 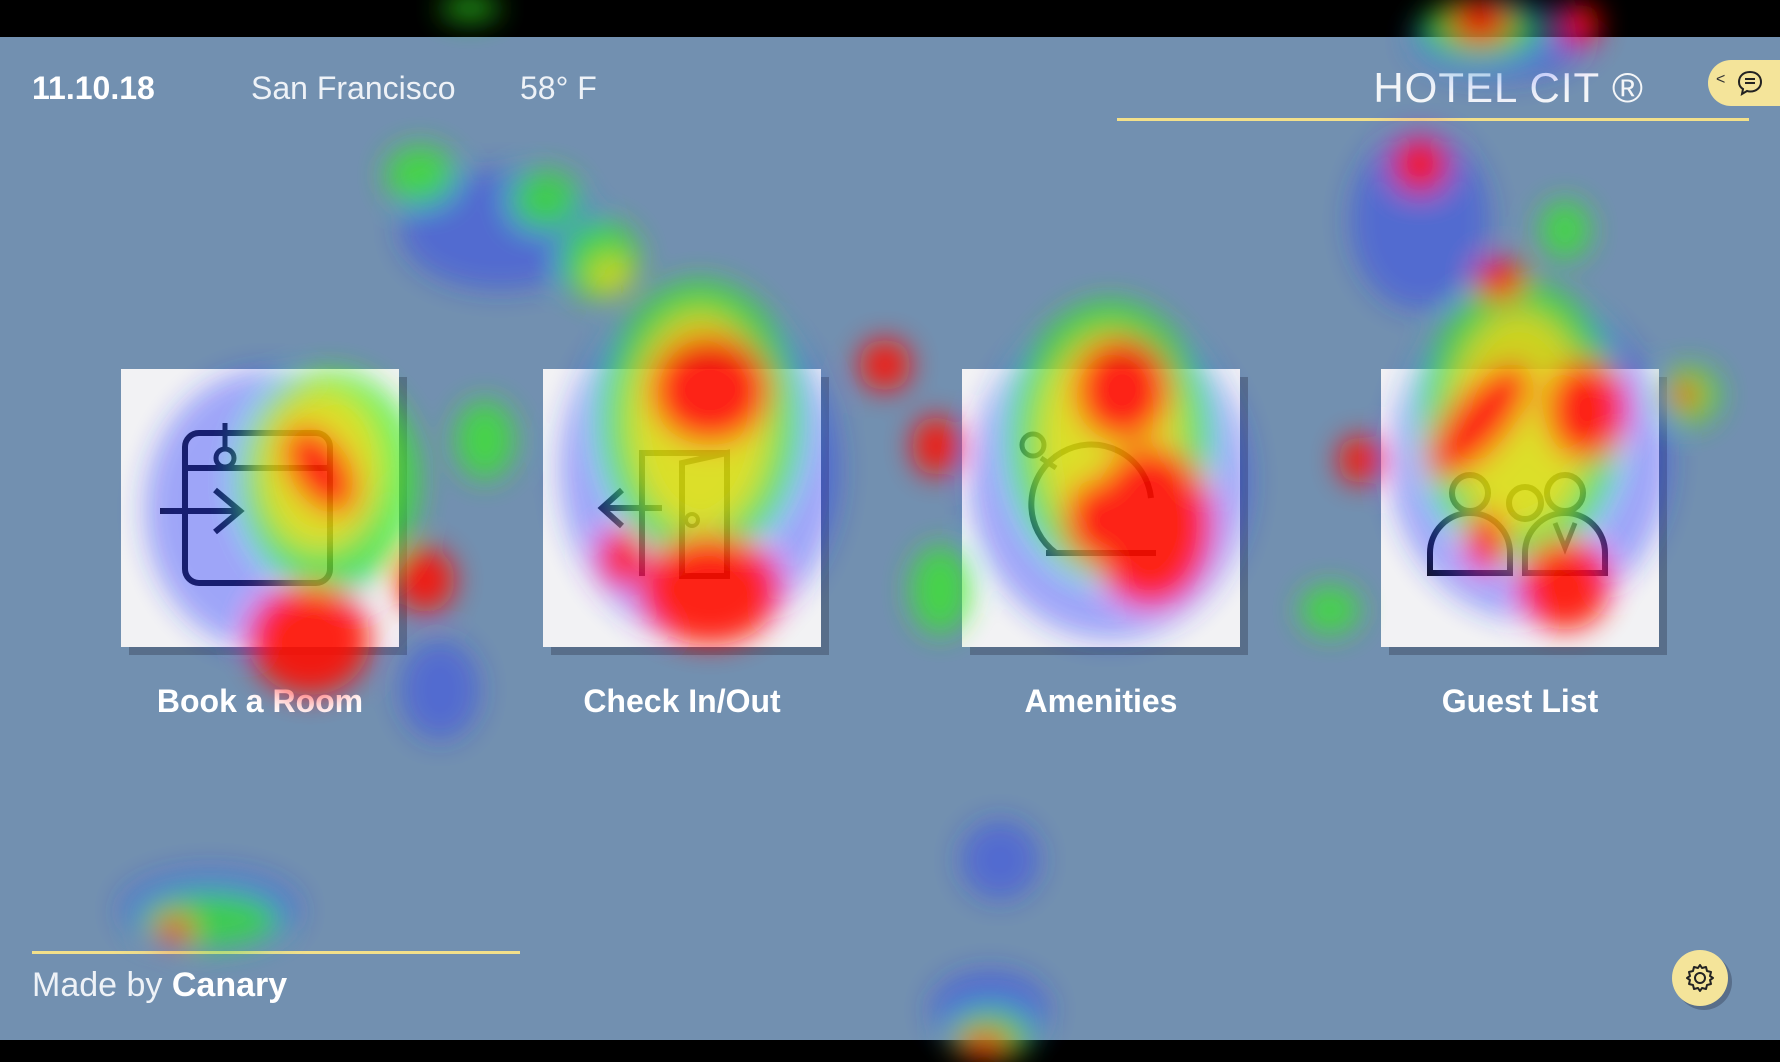 What do you see at coordinates (1087, 493) in the screenshot?
I see `room-service-bell-icon` at bounding box center [1087, 493].